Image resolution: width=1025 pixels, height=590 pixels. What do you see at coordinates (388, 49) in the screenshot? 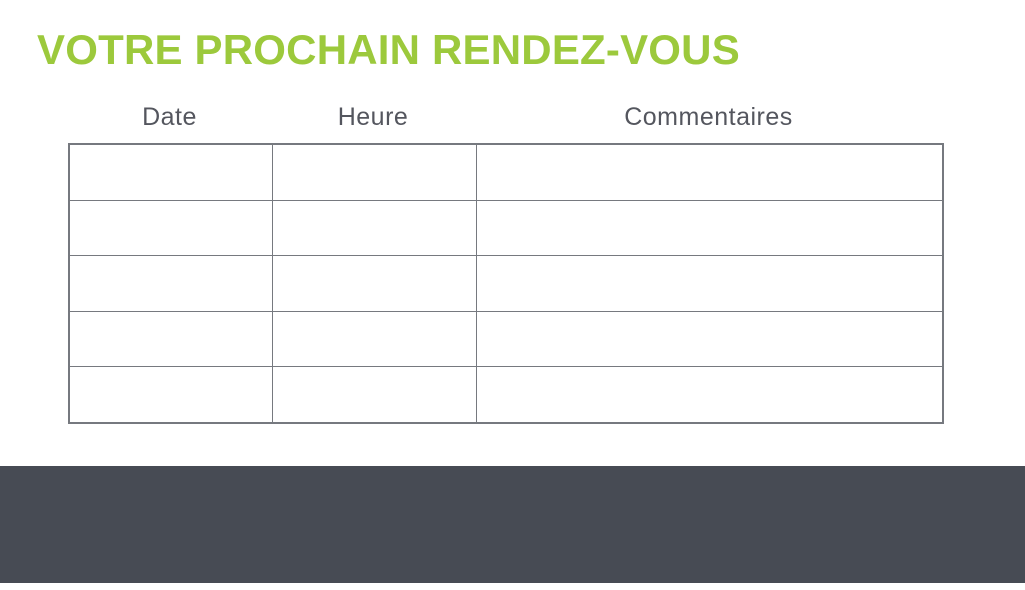
I see `page-title: VOTRE PROCHAIN RENDEZ-VOUS` at bounding box center [388, 49].